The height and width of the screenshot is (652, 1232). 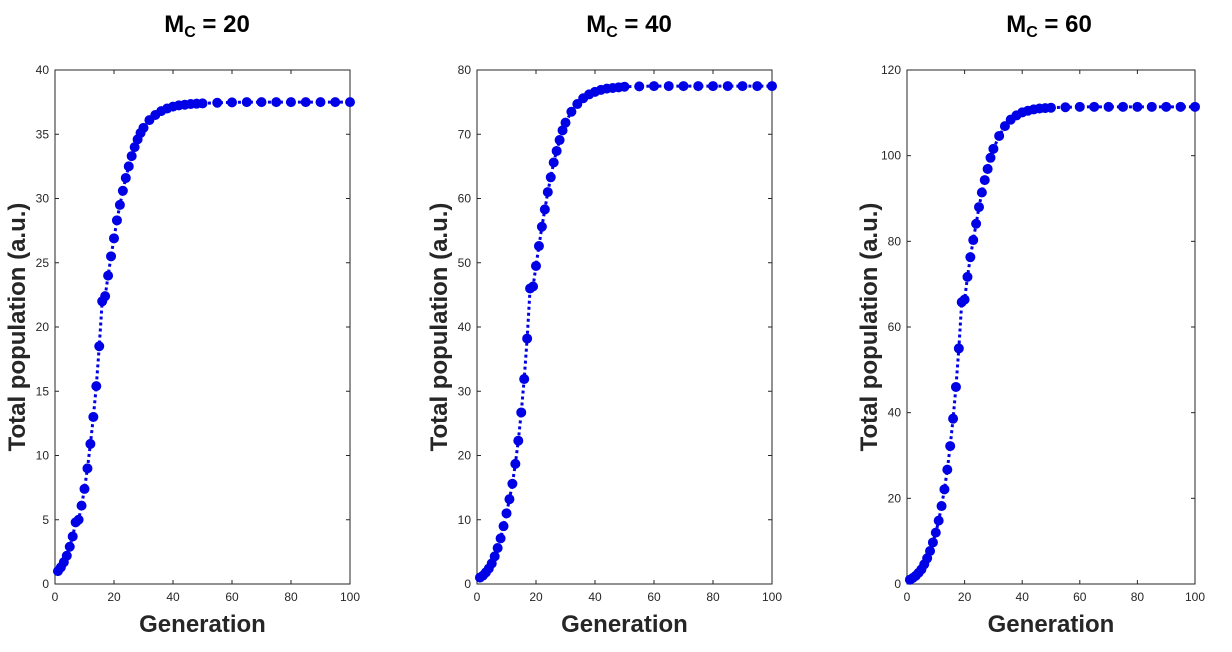 I want to click on y-tick-label: 15, so click(x=43, y=391).